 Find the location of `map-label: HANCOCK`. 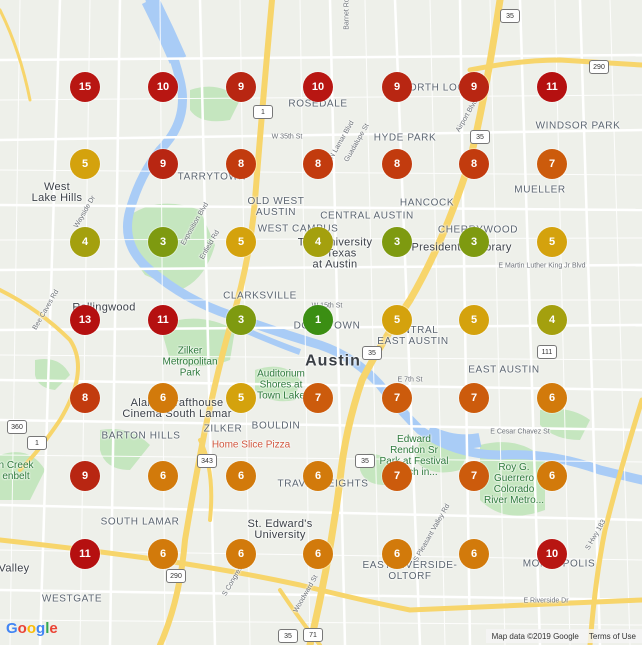

map-label: HANCOCK is located at coordinates (427, 203).